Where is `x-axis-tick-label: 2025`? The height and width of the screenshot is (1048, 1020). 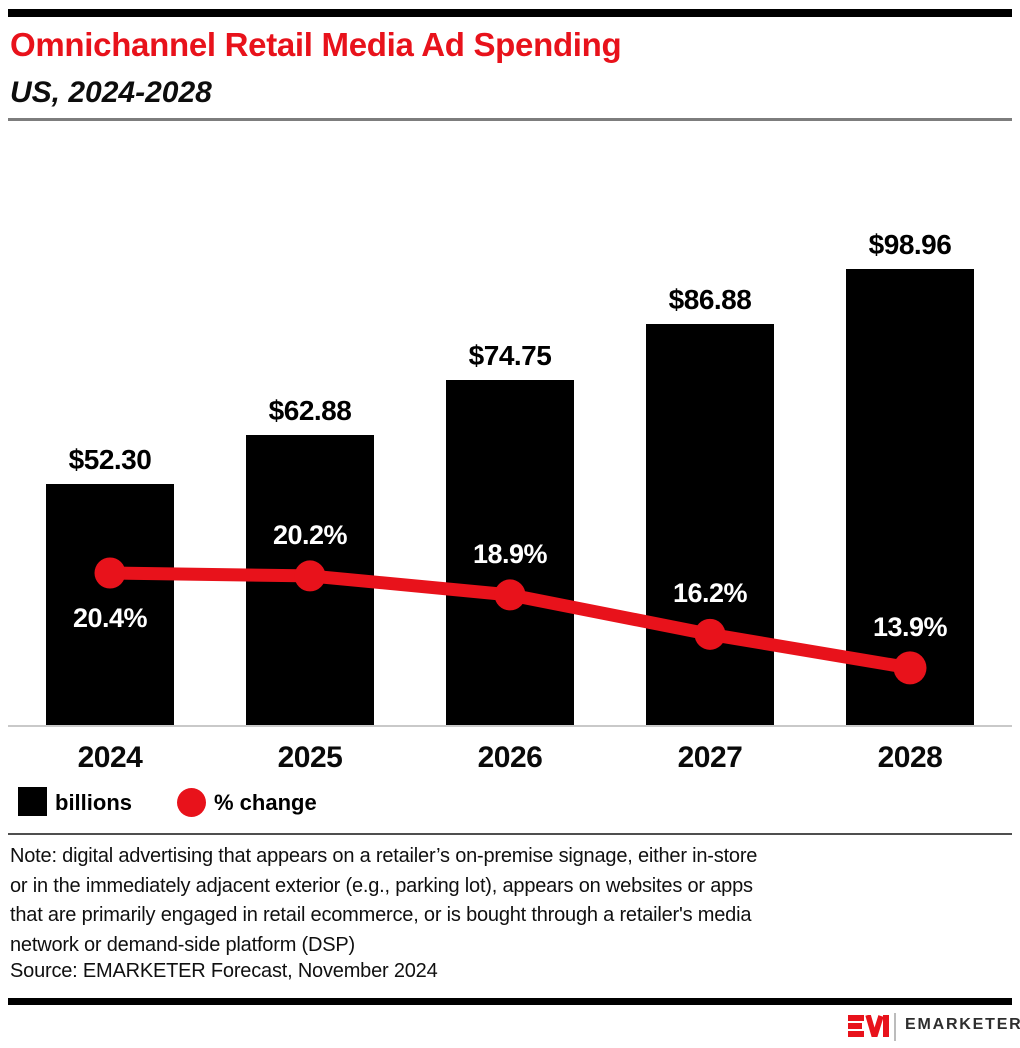 x-axis-tick-label: 2025 is located at coordinates (310, 757).